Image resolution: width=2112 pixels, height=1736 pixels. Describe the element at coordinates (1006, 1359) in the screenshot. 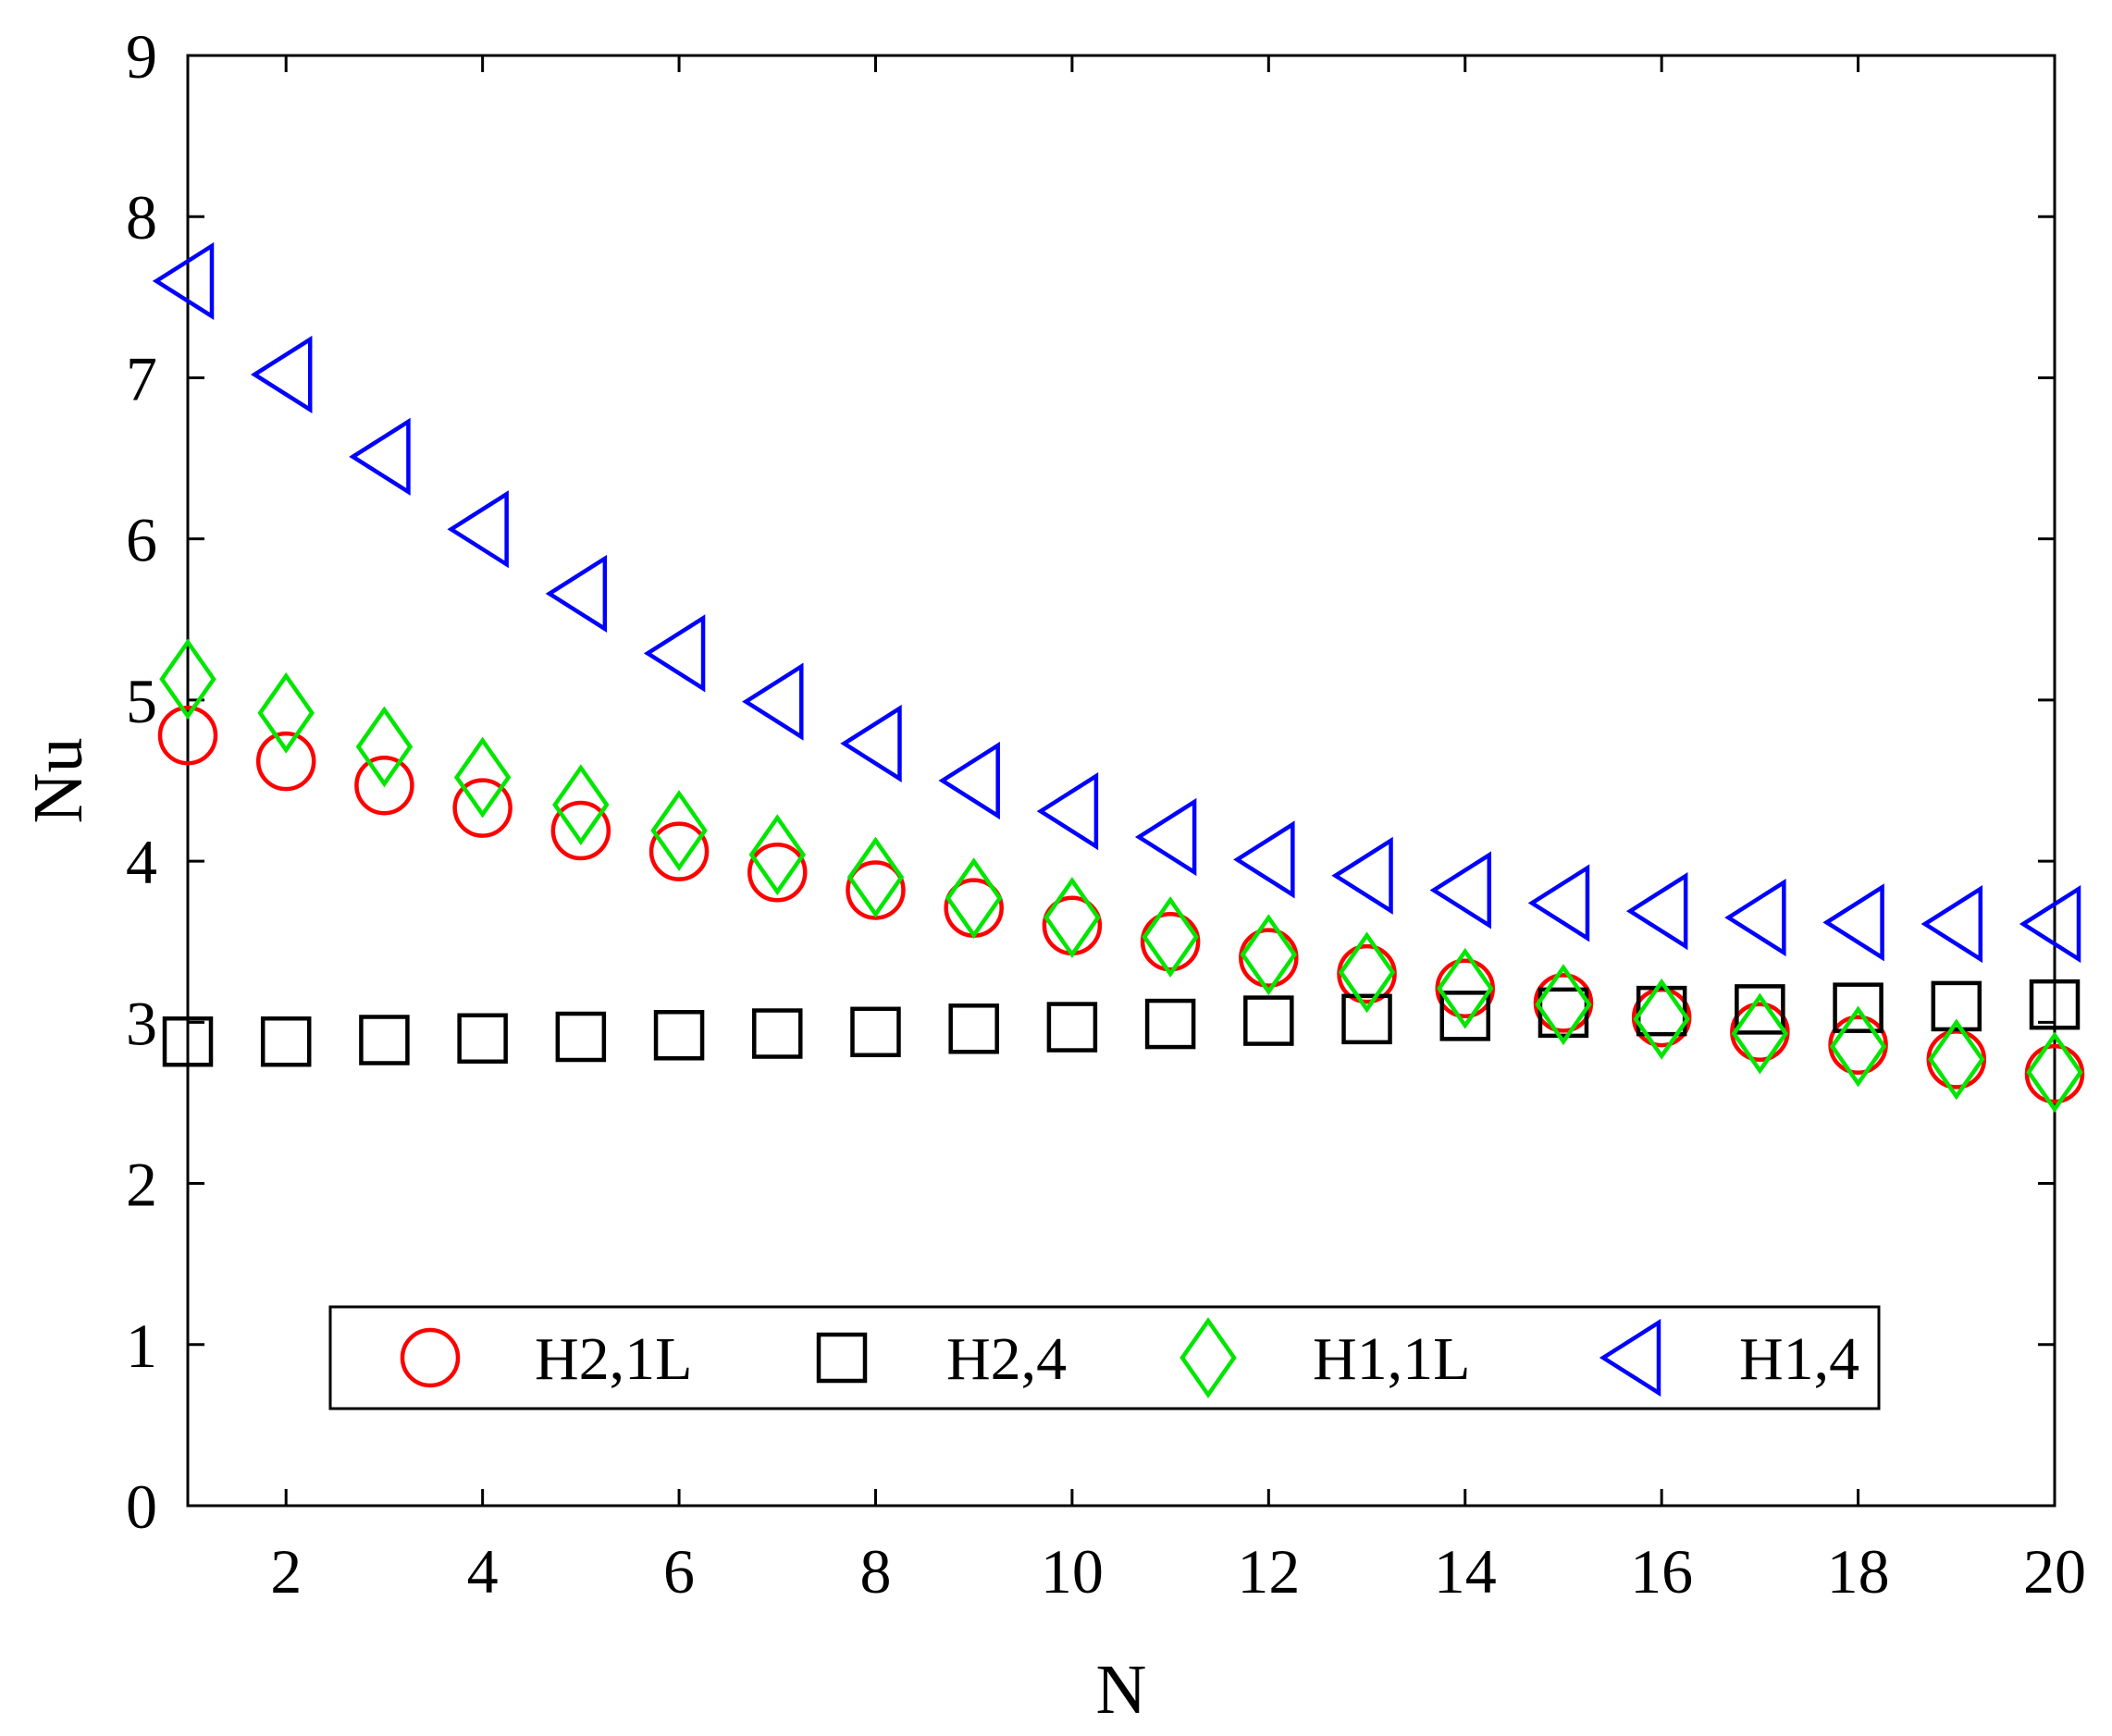

I see `legend-label: H2,4` at that location.